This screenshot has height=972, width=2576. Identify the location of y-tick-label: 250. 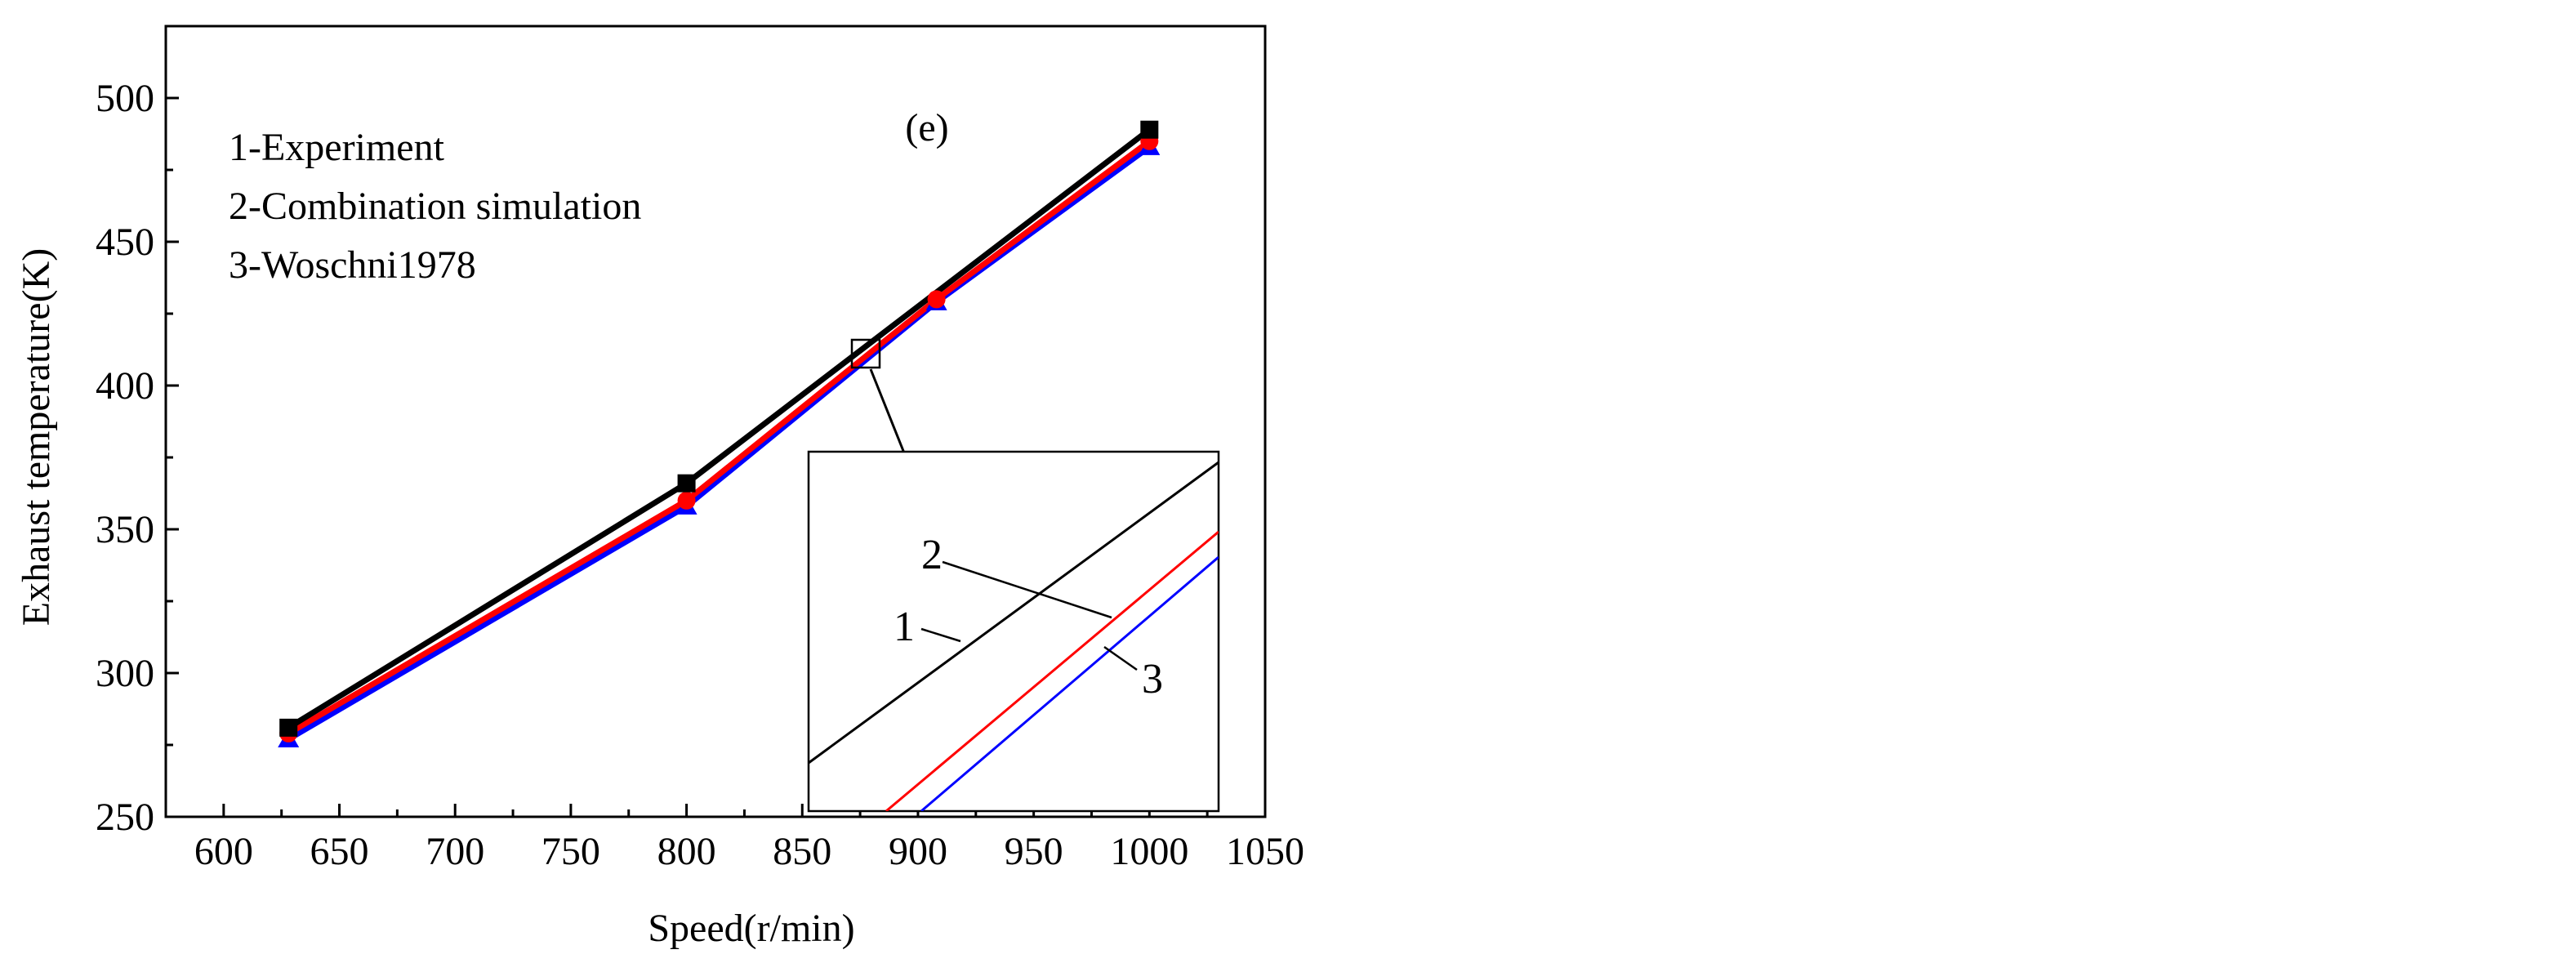
(125, 817).